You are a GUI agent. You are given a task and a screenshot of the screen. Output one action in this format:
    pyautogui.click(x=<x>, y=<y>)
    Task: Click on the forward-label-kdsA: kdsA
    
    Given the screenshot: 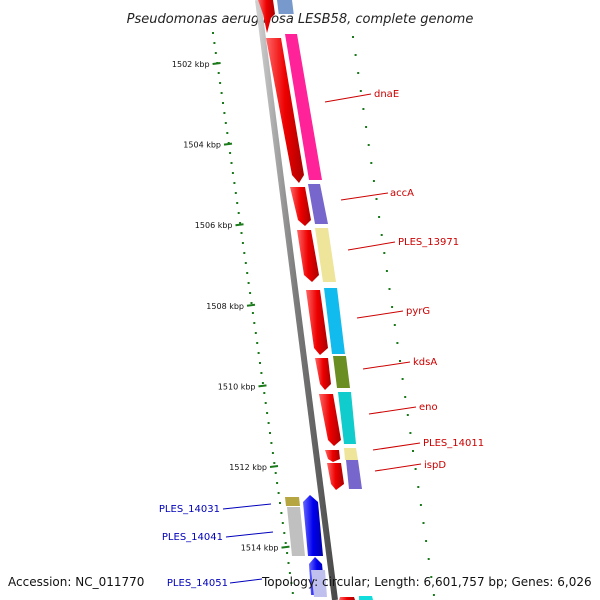 What is the action you would take?
    pyautogui.click(x=399, y=363)
    